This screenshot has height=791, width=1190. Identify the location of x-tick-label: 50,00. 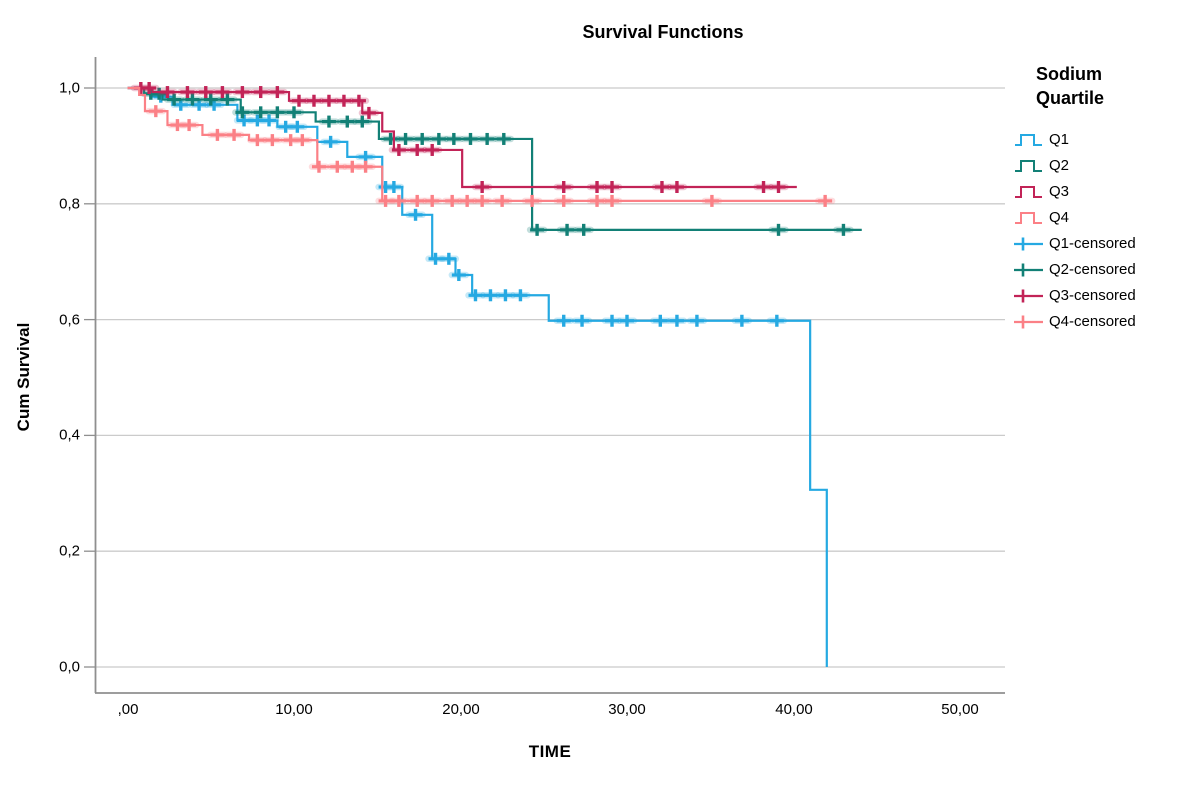
(960, 709).